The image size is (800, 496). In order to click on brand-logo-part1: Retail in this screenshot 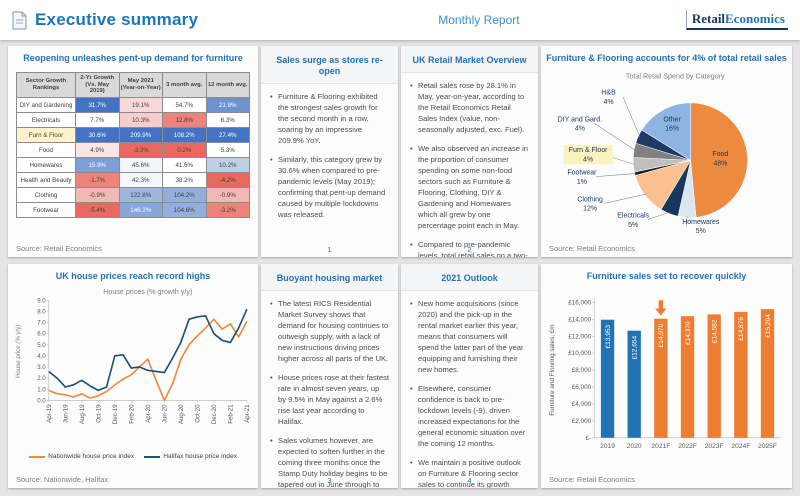, I will do `click(708, 18)`.